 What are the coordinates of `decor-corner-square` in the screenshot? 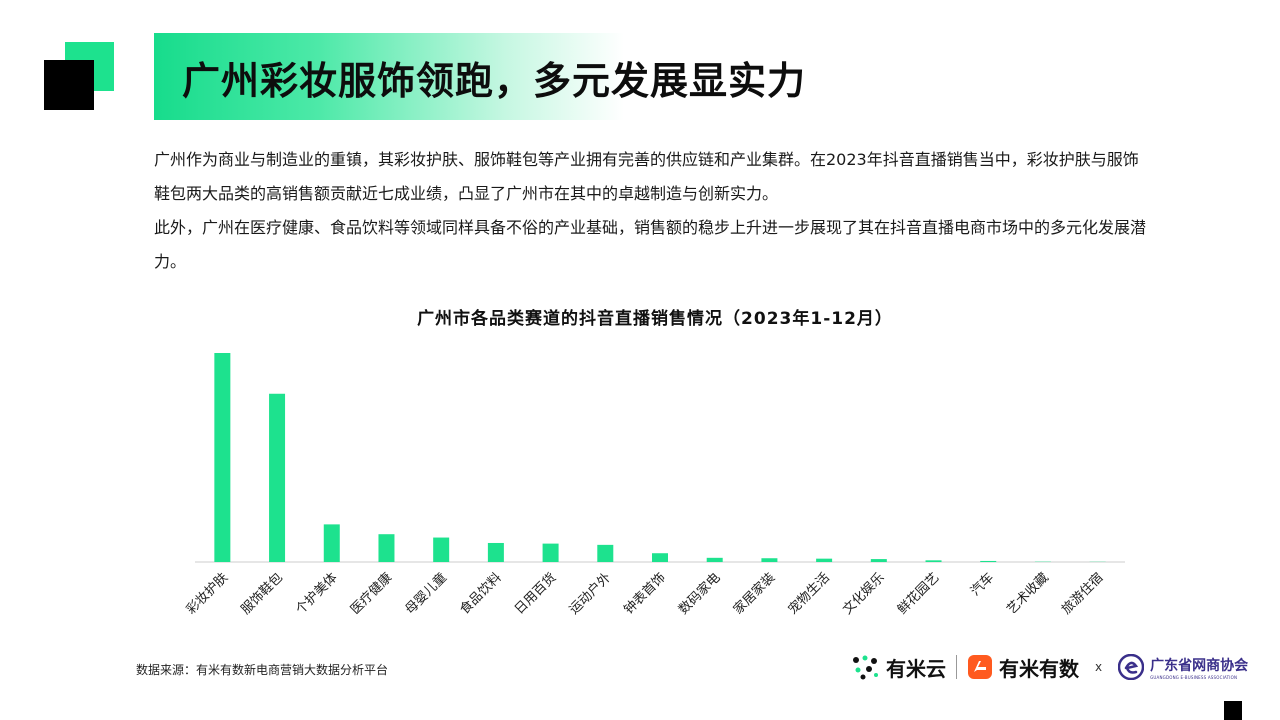 It's located at (1233, 710).